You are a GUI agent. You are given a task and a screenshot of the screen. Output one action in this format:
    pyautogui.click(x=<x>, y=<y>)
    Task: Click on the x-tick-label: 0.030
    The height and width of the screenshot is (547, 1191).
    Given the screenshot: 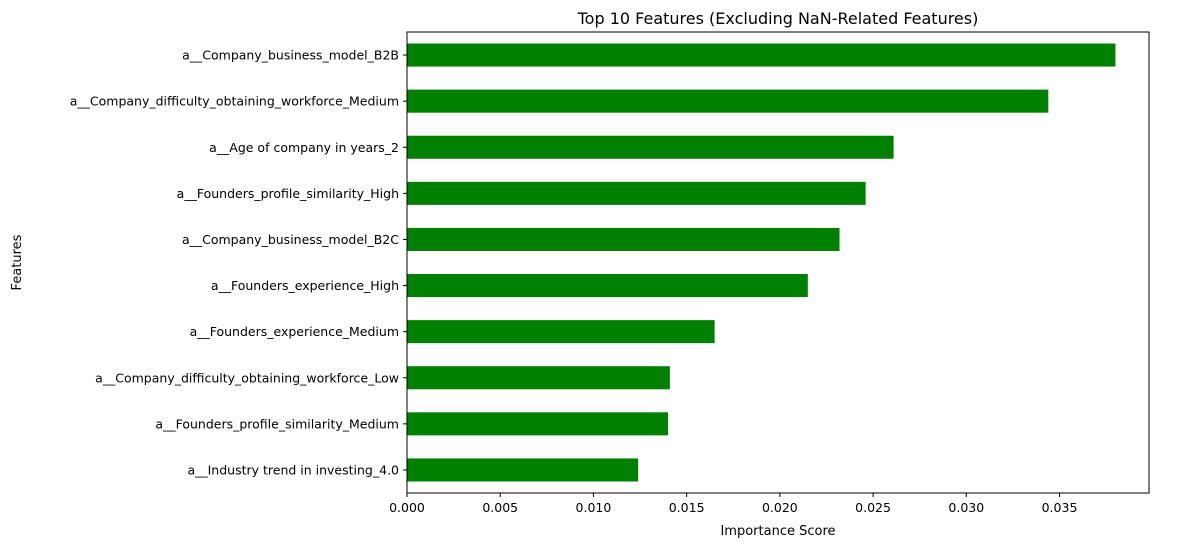 What is the action you would take?
    pyautogui.click(x=966, y=507)
    